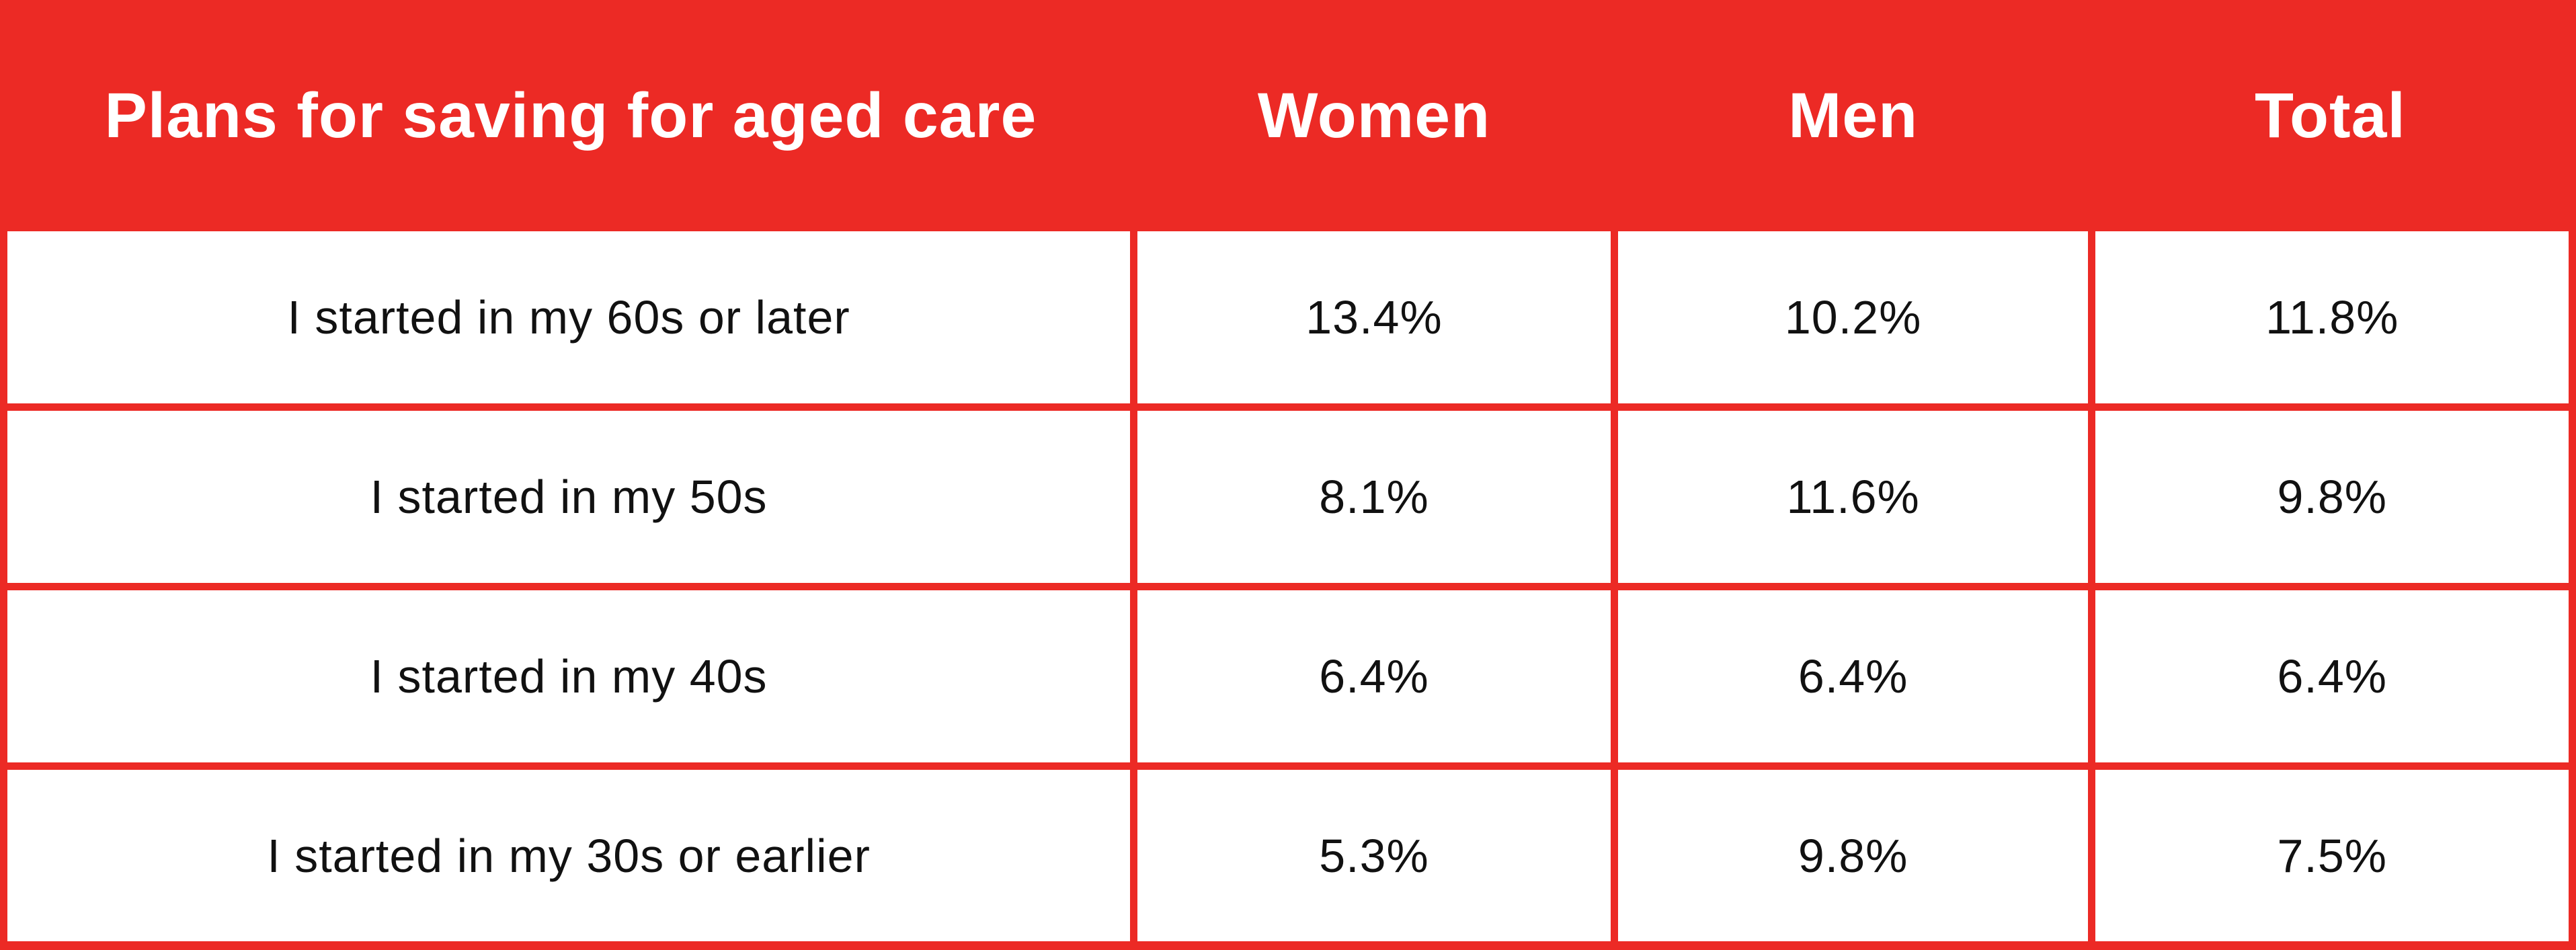 Image resolution: width=2576 pixels, height=950 pixels. Describe the element at coordinates (569, 856) in the screenshot. I see `row-label: I started in my 30s or earlier` at that location.